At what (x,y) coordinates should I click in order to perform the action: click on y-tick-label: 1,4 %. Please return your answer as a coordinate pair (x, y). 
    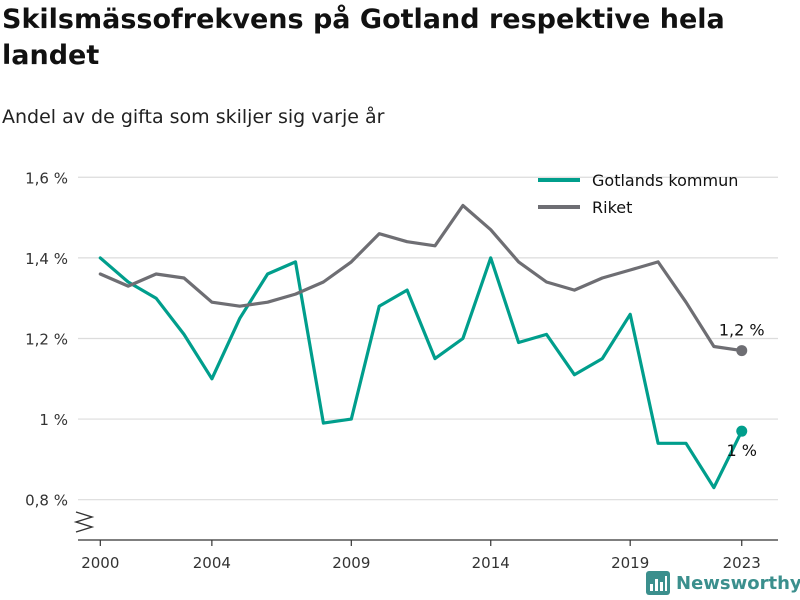
    Looking at the image, I should click on (46, 259).